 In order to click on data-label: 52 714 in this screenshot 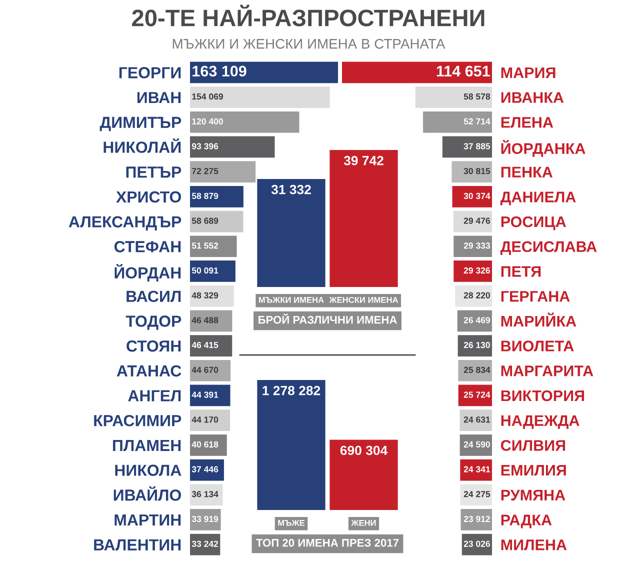, I will do `click(477, 121)`.